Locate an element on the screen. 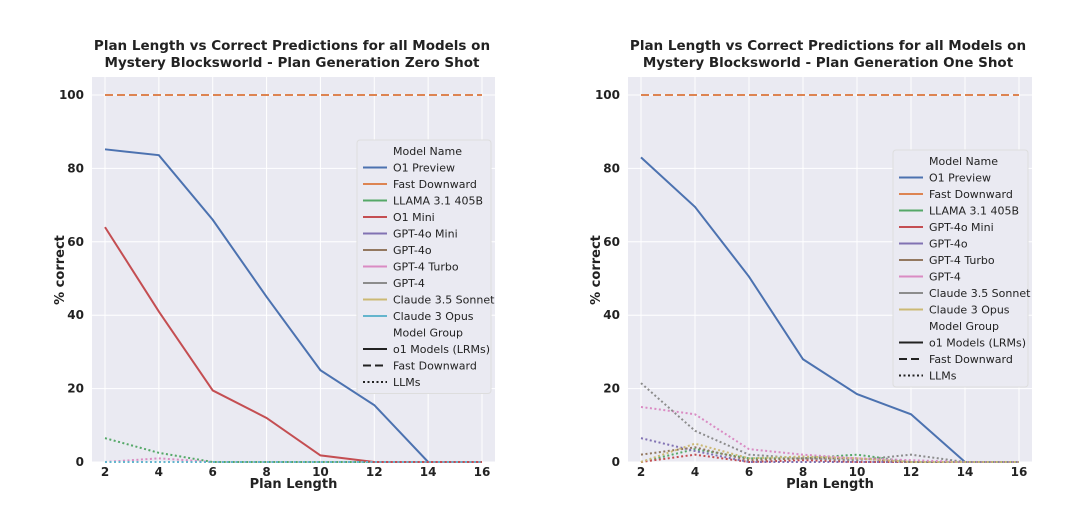 The height and width of the screenshot is (525, 1080). series-line-claude-3-5-sonnet is located at coordinates (829, 422).